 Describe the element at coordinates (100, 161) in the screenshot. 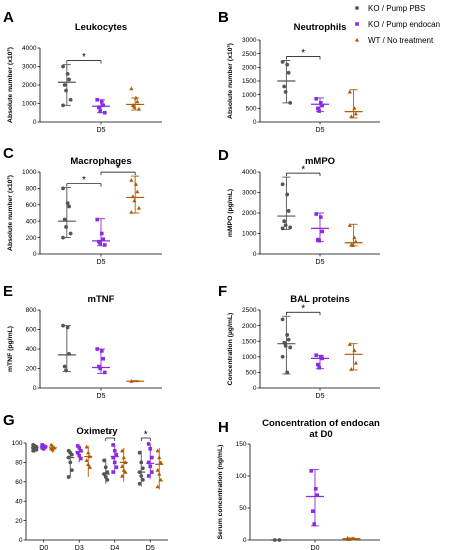

I see `panel-title: Macrophages` at that location.